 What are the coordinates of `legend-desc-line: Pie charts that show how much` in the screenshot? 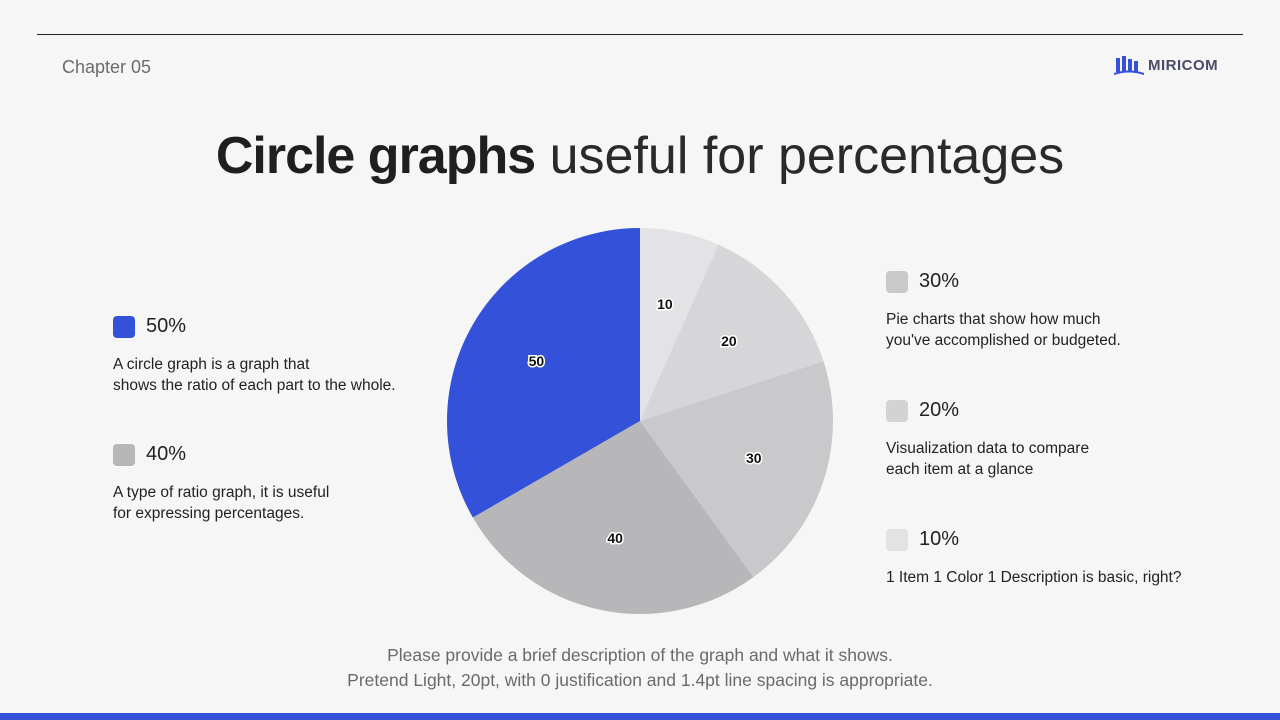 It's located at (993, 319).